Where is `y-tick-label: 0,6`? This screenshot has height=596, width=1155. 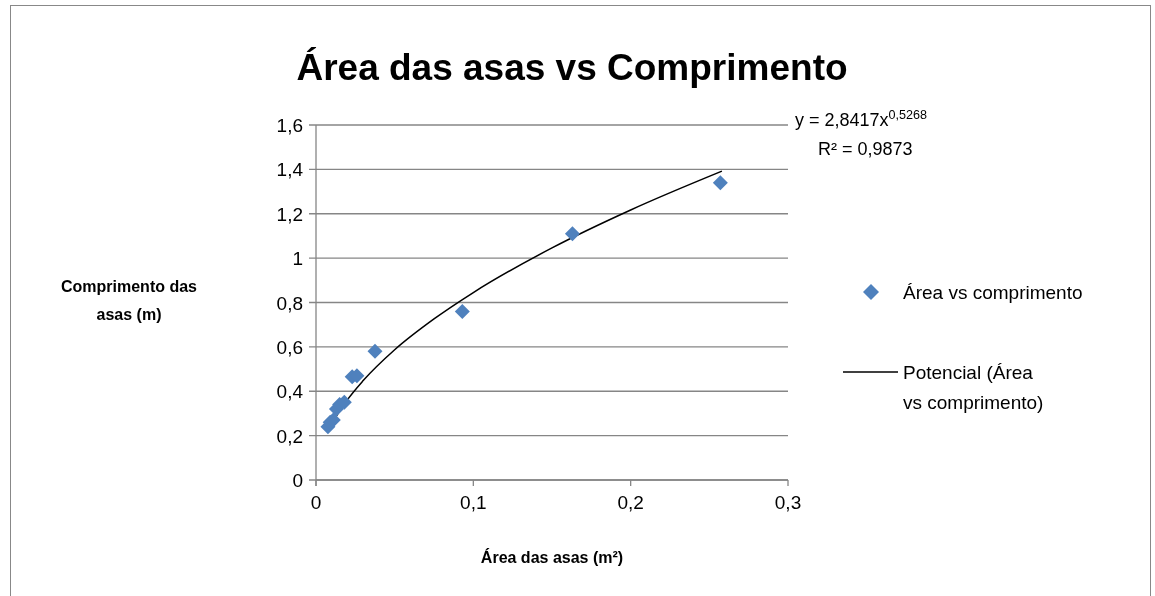 y-tick-label: 0,6 is located at coordinates (289, 347).